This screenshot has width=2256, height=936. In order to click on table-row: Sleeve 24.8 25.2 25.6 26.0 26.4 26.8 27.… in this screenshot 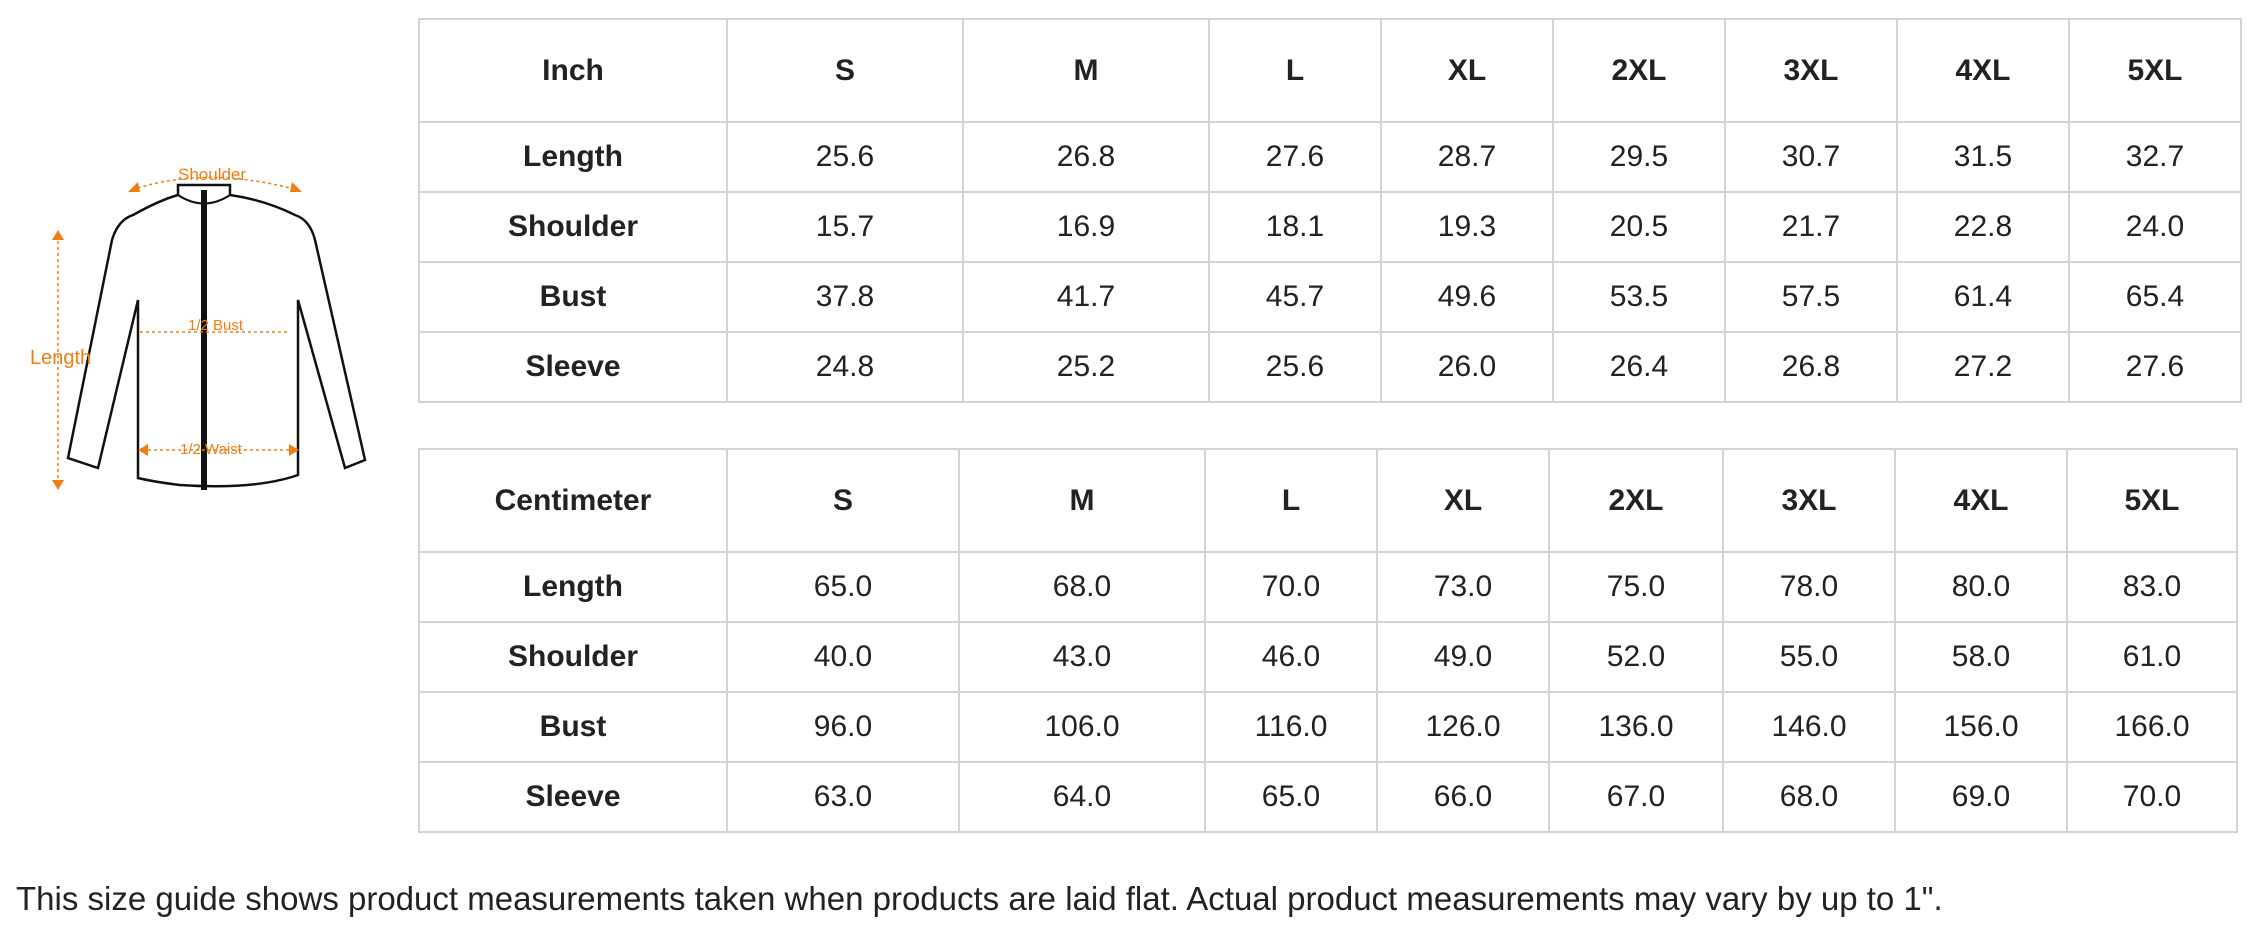, I will do `click(1330, 367)`.